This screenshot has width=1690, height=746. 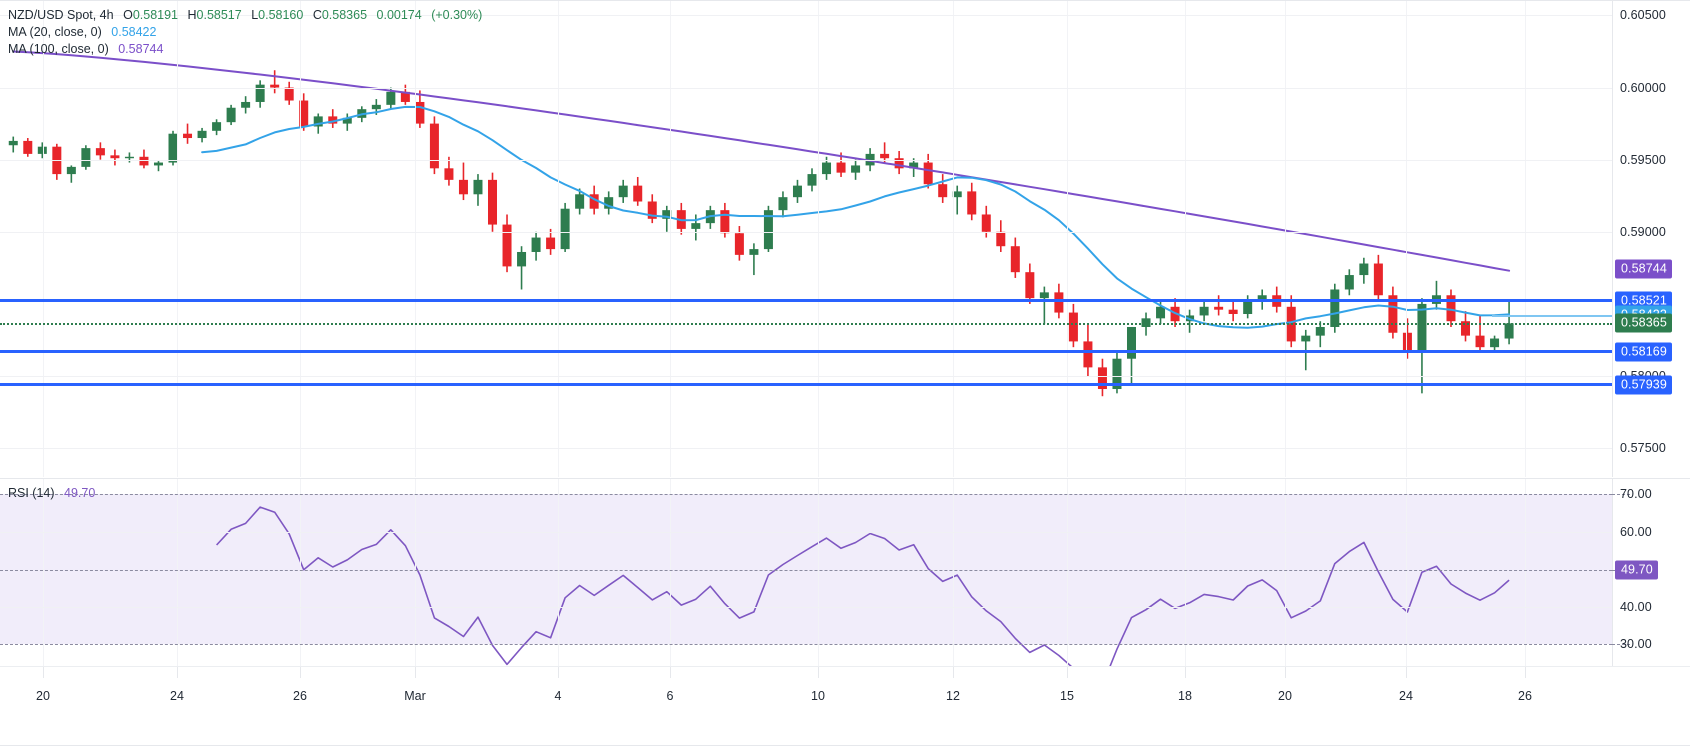 What do you see at coordinates (1643, 301) in the screenshot?
I see `resistance-badge: 0.58521` at bounding box center [1643, 301].